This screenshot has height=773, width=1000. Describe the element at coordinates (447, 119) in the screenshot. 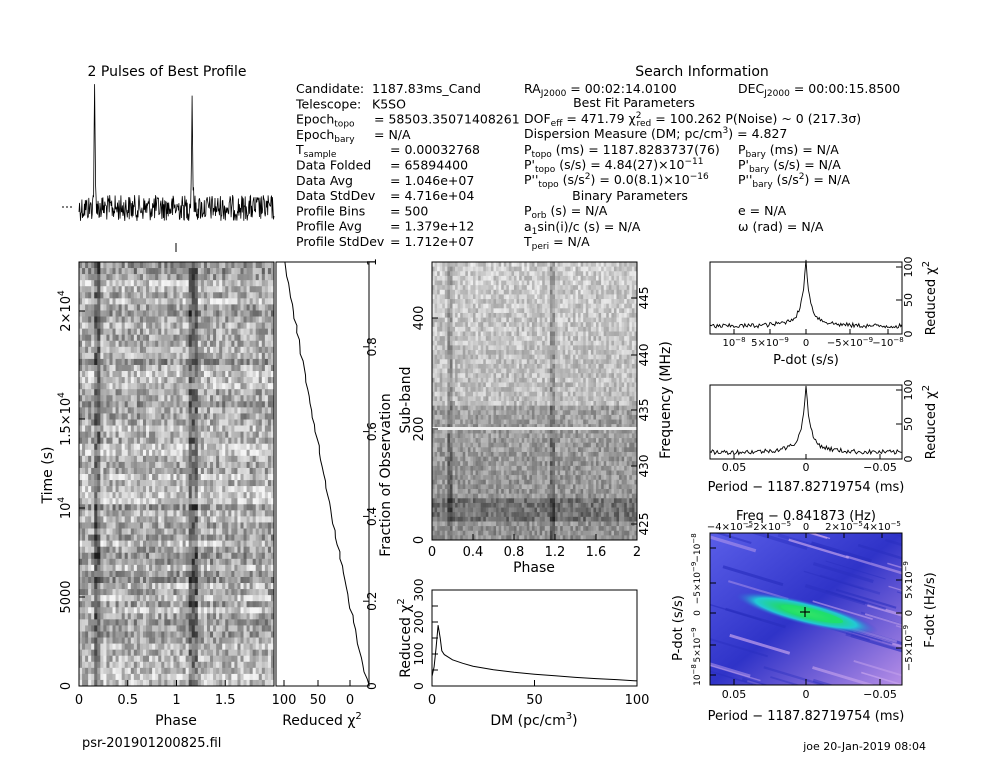

I see `info-left-value: = 58503.35071408261` at that location.